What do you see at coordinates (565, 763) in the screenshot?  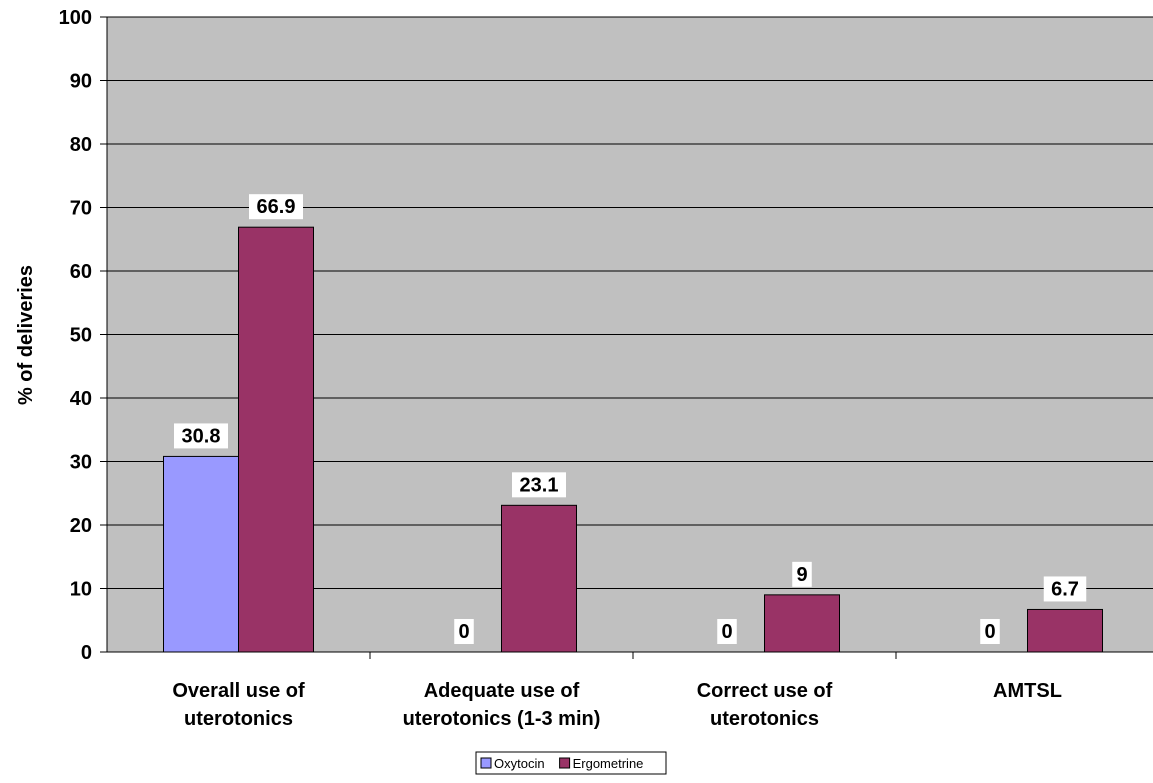 I see `legend-swatch-ergometrine` at bounding box center [565, 763].